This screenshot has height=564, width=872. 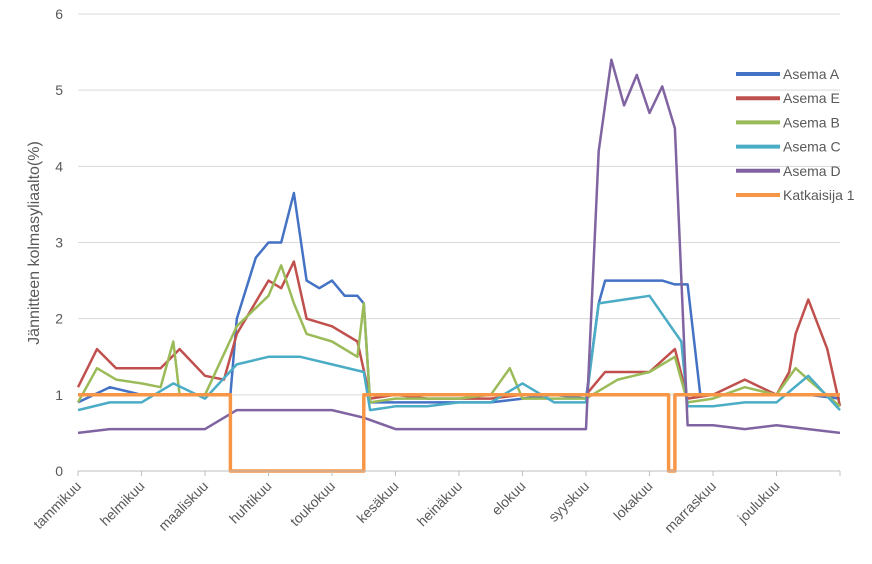 What do you see at coordinates (59, 243) in the screenshot?
I see `y-tick-label: 3` at bounding box center [59, 243].